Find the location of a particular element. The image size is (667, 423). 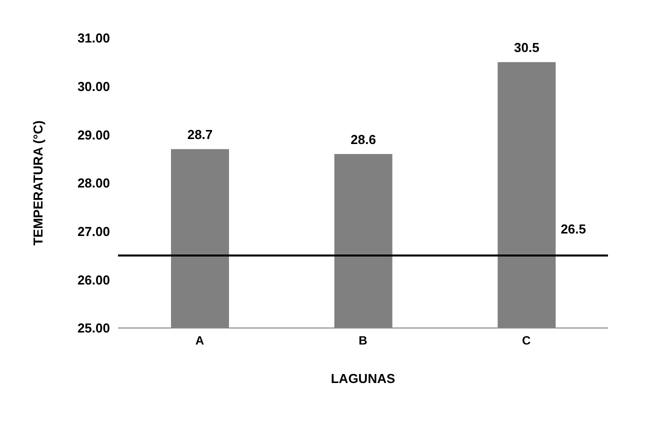

y-tick-label: 29.00 is located at coordinates (93, 134).